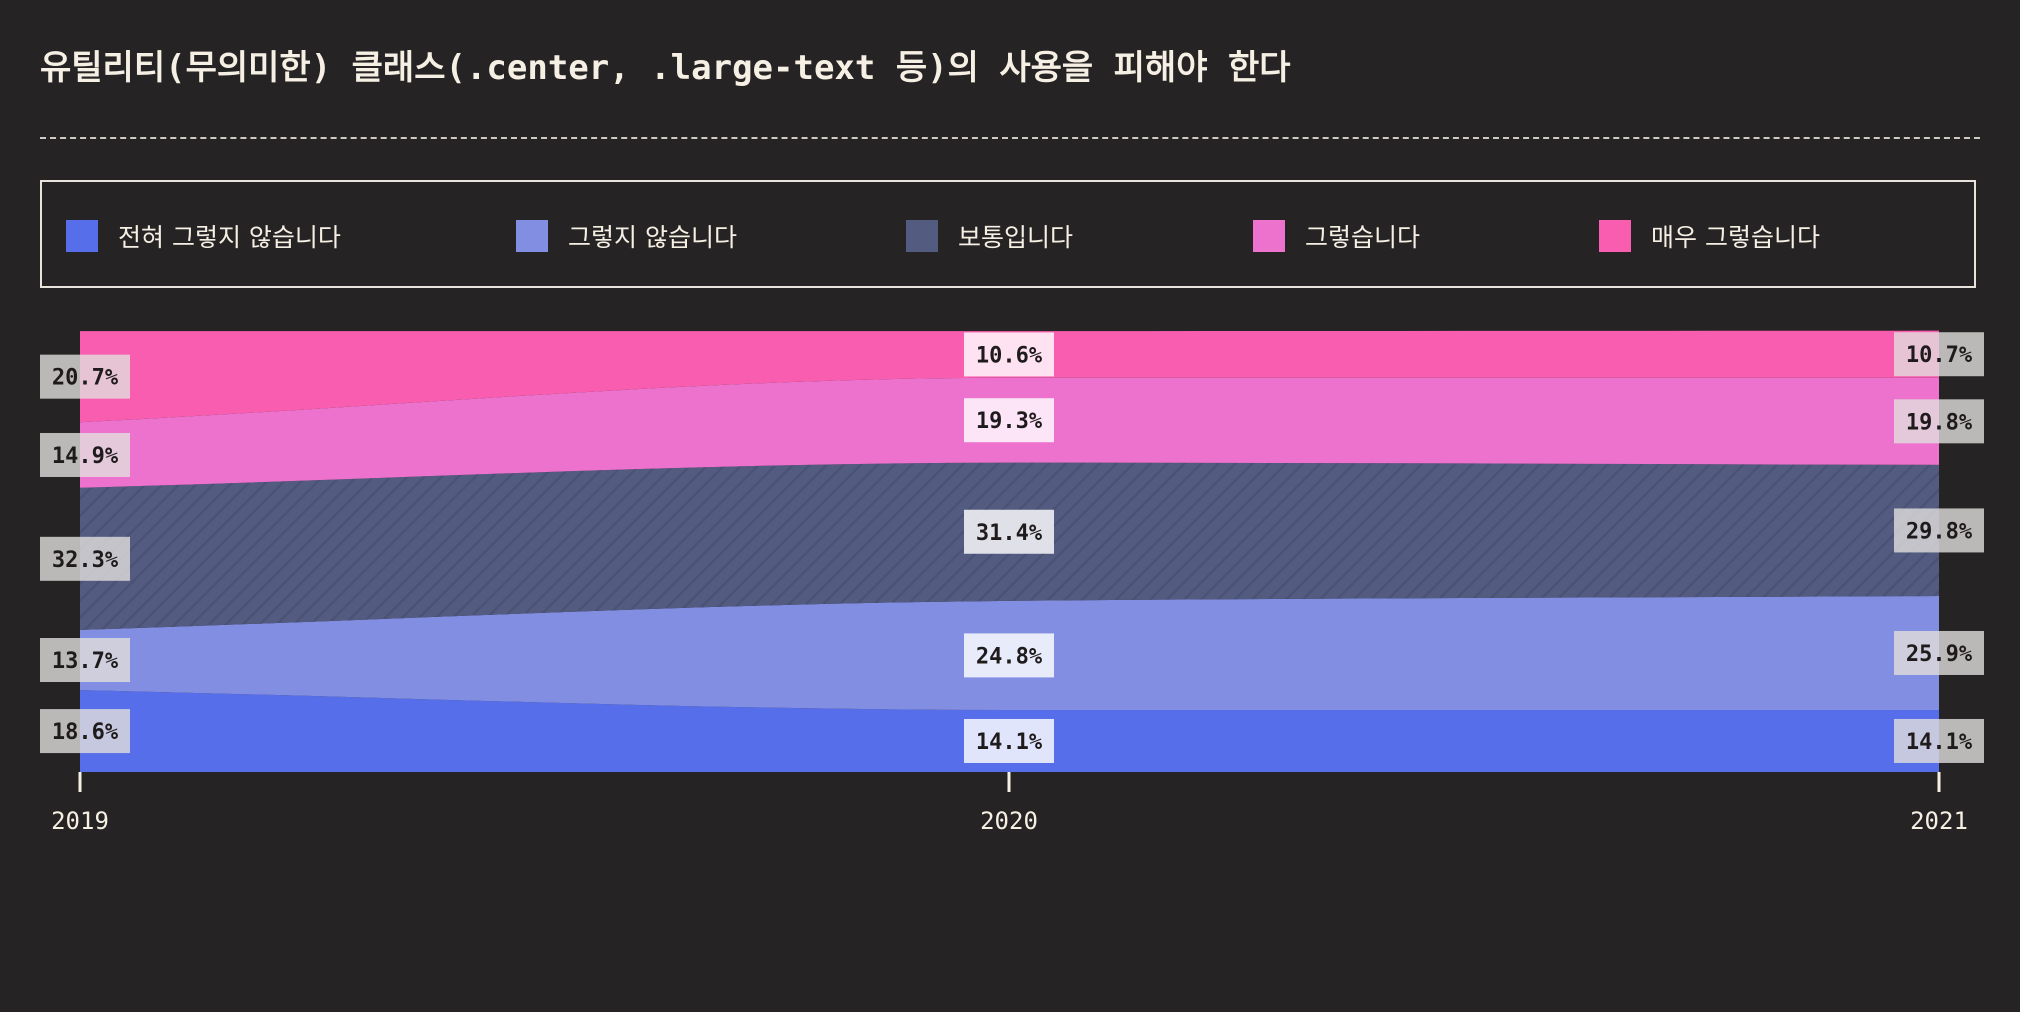 The height and width of the screenshot is (1012, 2020). I want to click on legend-swatch-strongly-disagree, so click(82, 236).